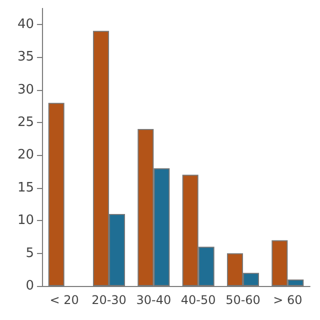 This screenshot has height=320, width=320. What do you see at coordinates (25, 122) in the screenshot?
I see `y-tick-label: 25` at bounding box center [25, 122].